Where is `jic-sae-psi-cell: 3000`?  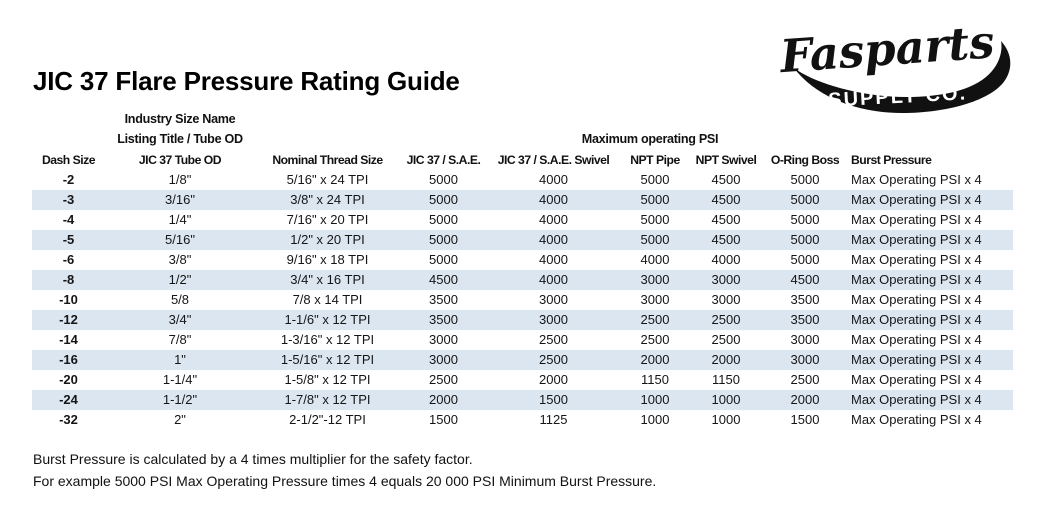 jic-sae-psi-cell: 3000 is located at coordinates (443, 339).